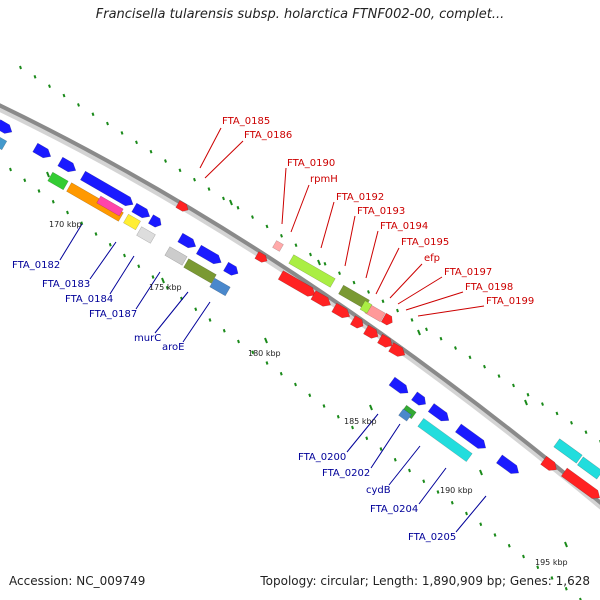 This screenshot has height=600, width=600. I want to click on label-aroe-callout, so click(196, 322).